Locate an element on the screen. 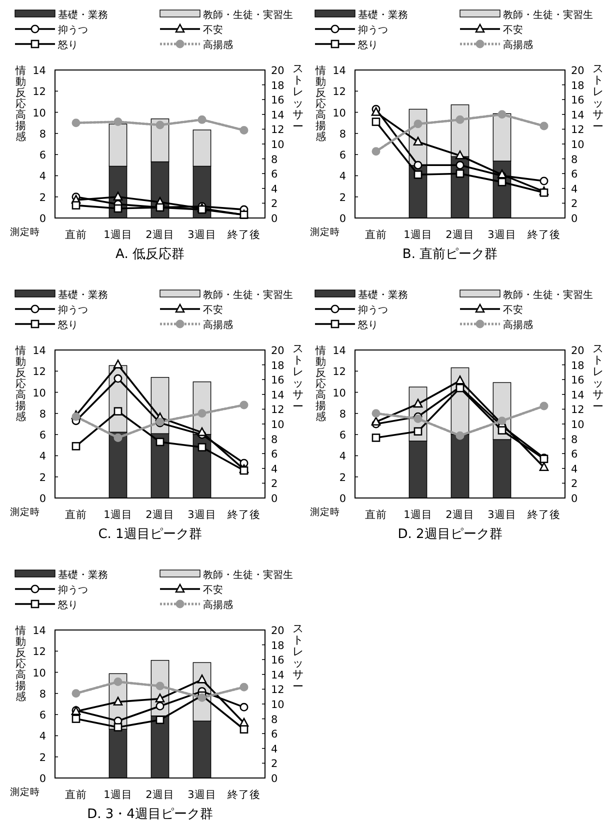 This screenshot has height=838, width=610. x-tick-label: 直前 is located at coordinates (376, 514).